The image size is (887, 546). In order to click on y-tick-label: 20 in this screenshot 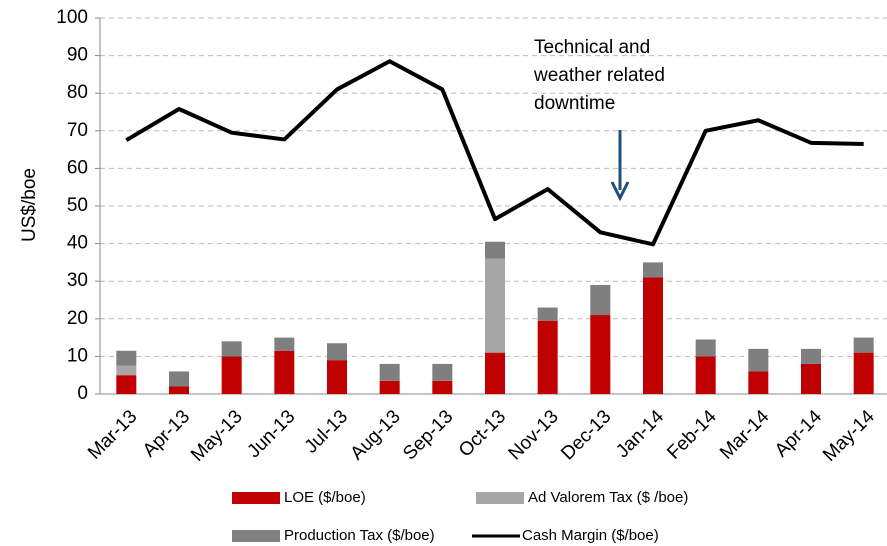, I will do `click(77, 318)`.